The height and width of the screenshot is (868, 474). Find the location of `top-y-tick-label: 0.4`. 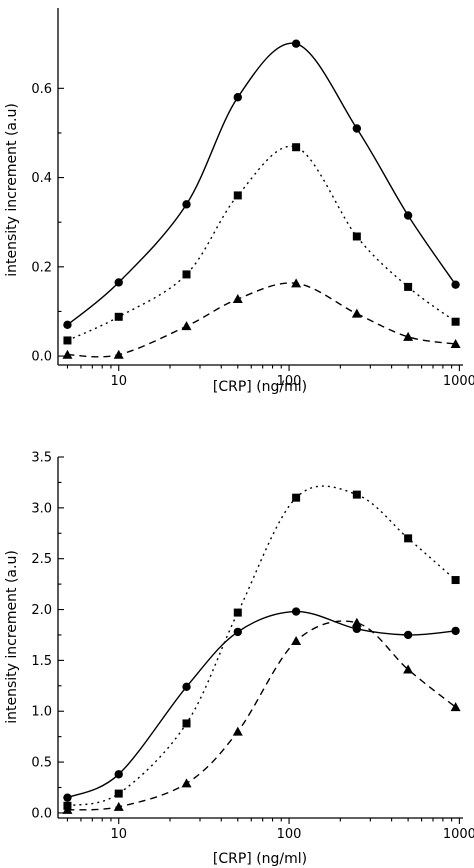

top-y-tick-label: 0.4 is located at coordinates (41, 178).